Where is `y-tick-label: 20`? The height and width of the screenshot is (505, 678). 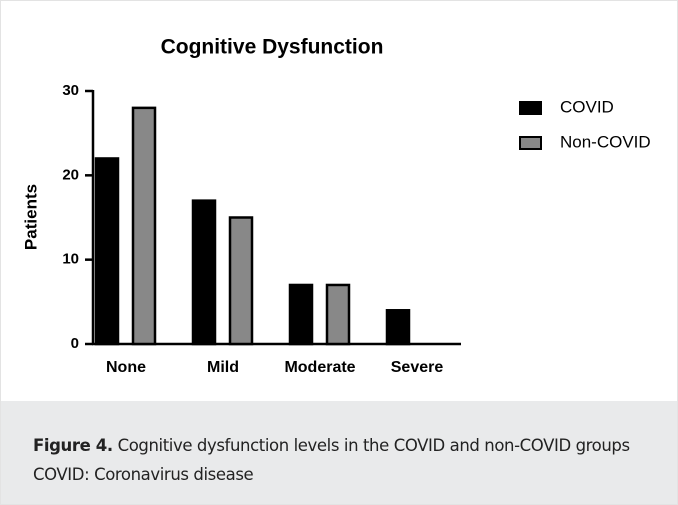 y-tick-label: 20 is located at coordinates (70, 174).